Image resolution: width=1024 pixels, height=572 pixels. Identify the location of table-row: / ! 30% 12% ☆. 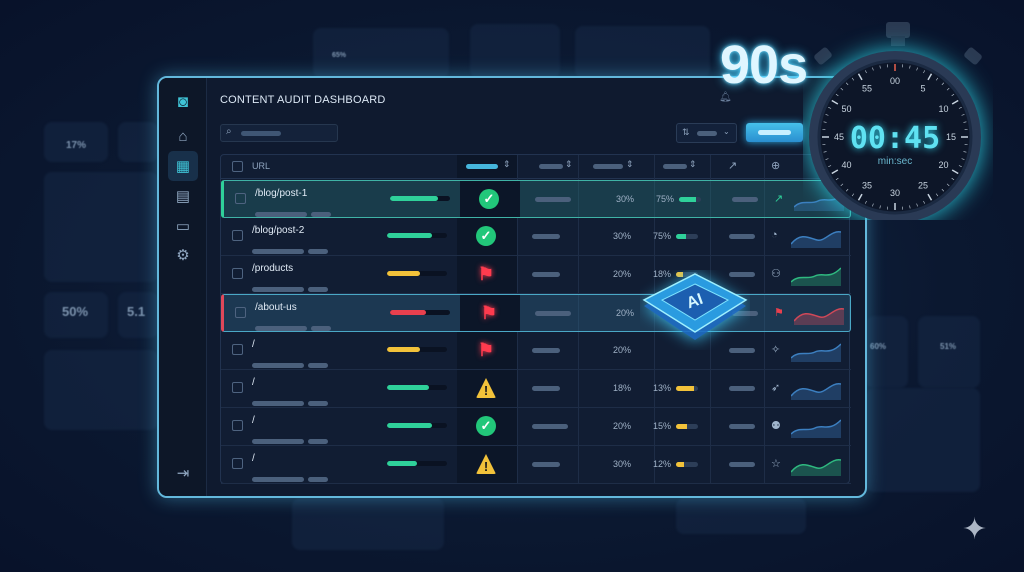
(536, 465).